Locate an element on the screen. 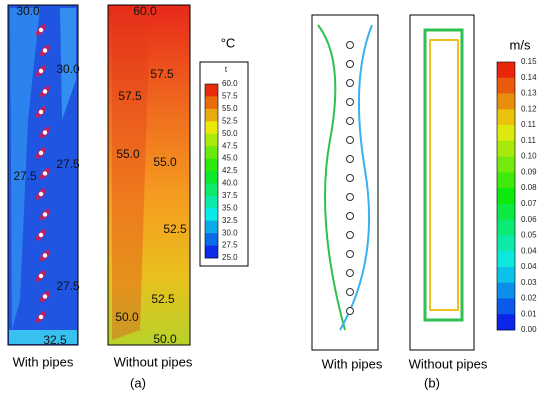 This screenshot has width=550, height=397. colorbar-tick-label: 0.13 is located at coordinates (529, 93).